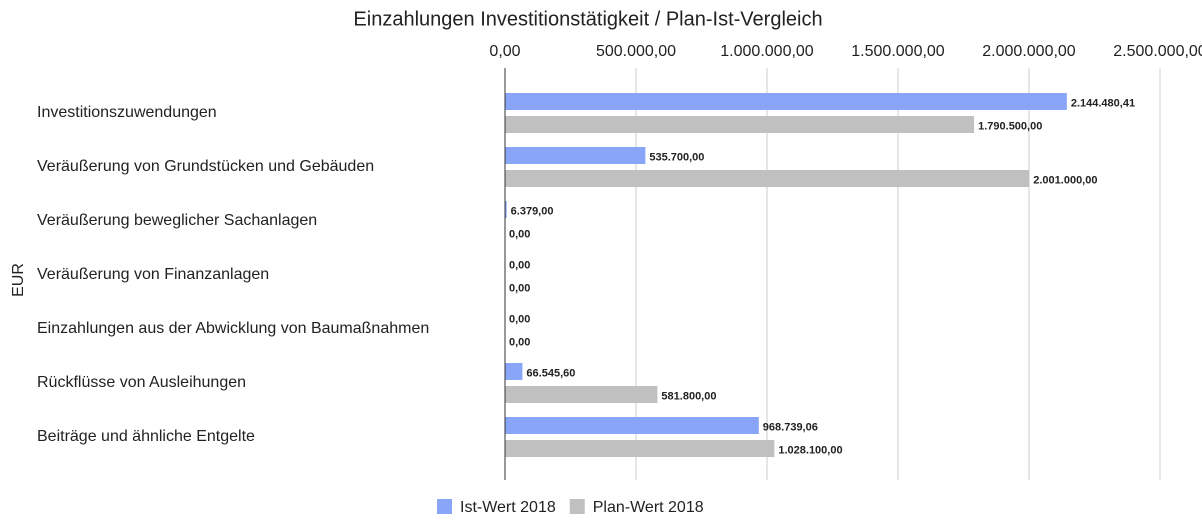 The width and height of the screenshot is (1202, 520). I want to click on legend-label: Plan-Wert 2018, so click(648, 507).